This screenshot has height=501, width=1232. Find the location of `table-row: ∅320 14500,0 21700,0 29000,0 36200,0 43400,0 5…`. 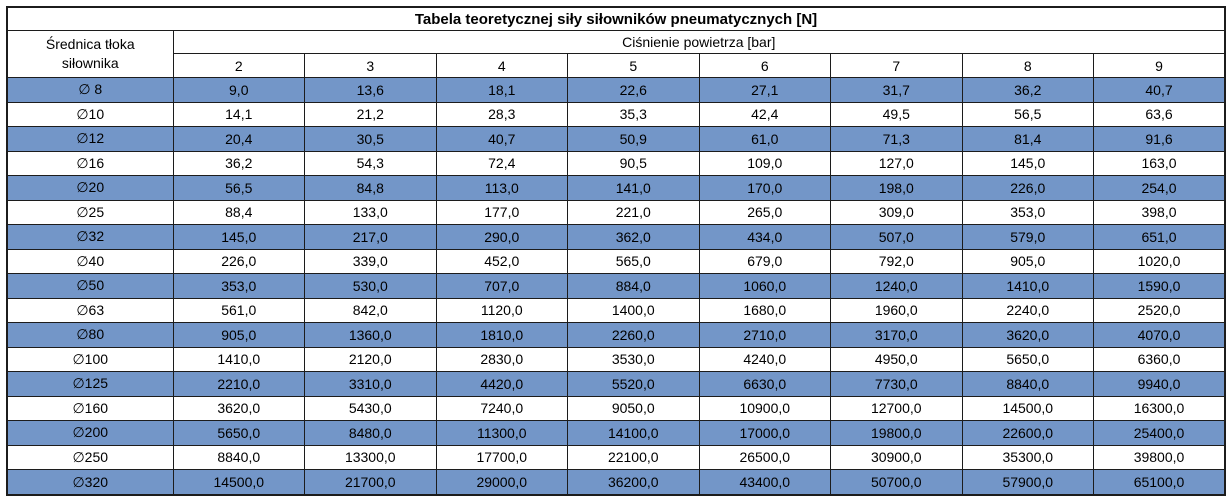

table-row: ∅320 14500,0 21700,0 29000,0 36200,0 43400,0 5… is located at coordinates (616, 482).